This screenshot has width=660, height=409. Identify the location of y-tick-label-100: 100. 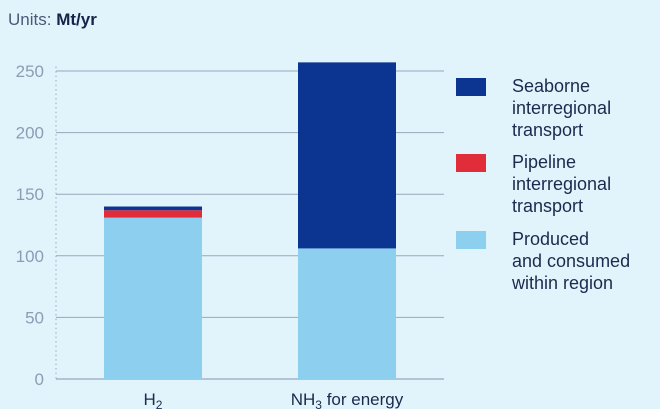
(30, 256).